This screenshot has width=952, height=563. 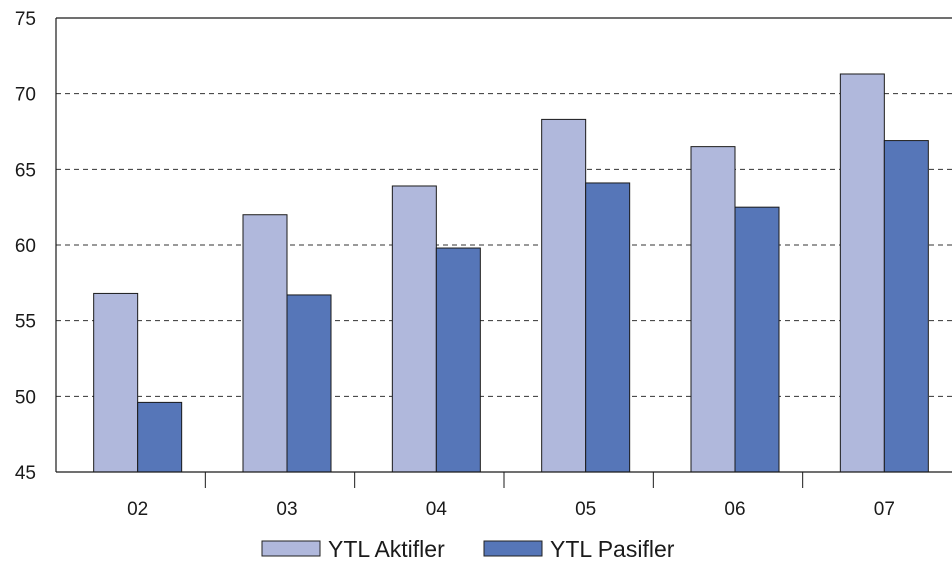 What do you see at coordinates (291, 548) in the screenshot?
I see `legend-swatch-ytl-aktifler` at bounding box center [291, 548].